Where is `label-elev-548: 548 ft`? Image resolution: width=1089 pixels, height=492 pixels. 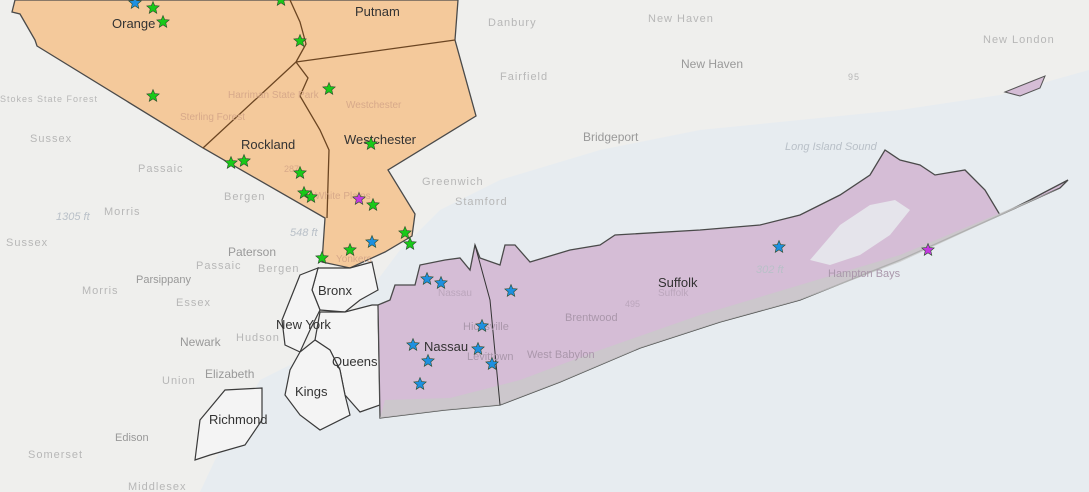 label-elev-548: 548 ft is located at coordinates (304, 233).